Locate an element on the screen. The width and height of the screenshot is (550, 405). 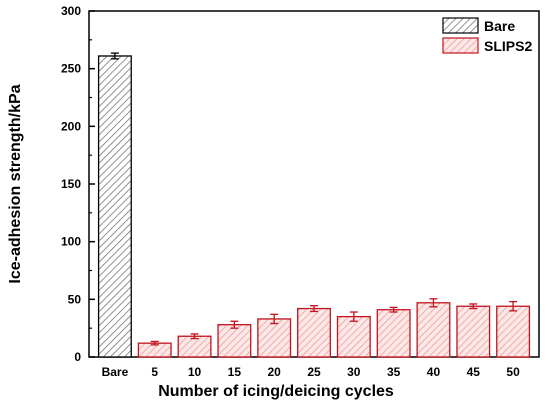
x-tick-label: 50 is located at coordinates (513, 372).